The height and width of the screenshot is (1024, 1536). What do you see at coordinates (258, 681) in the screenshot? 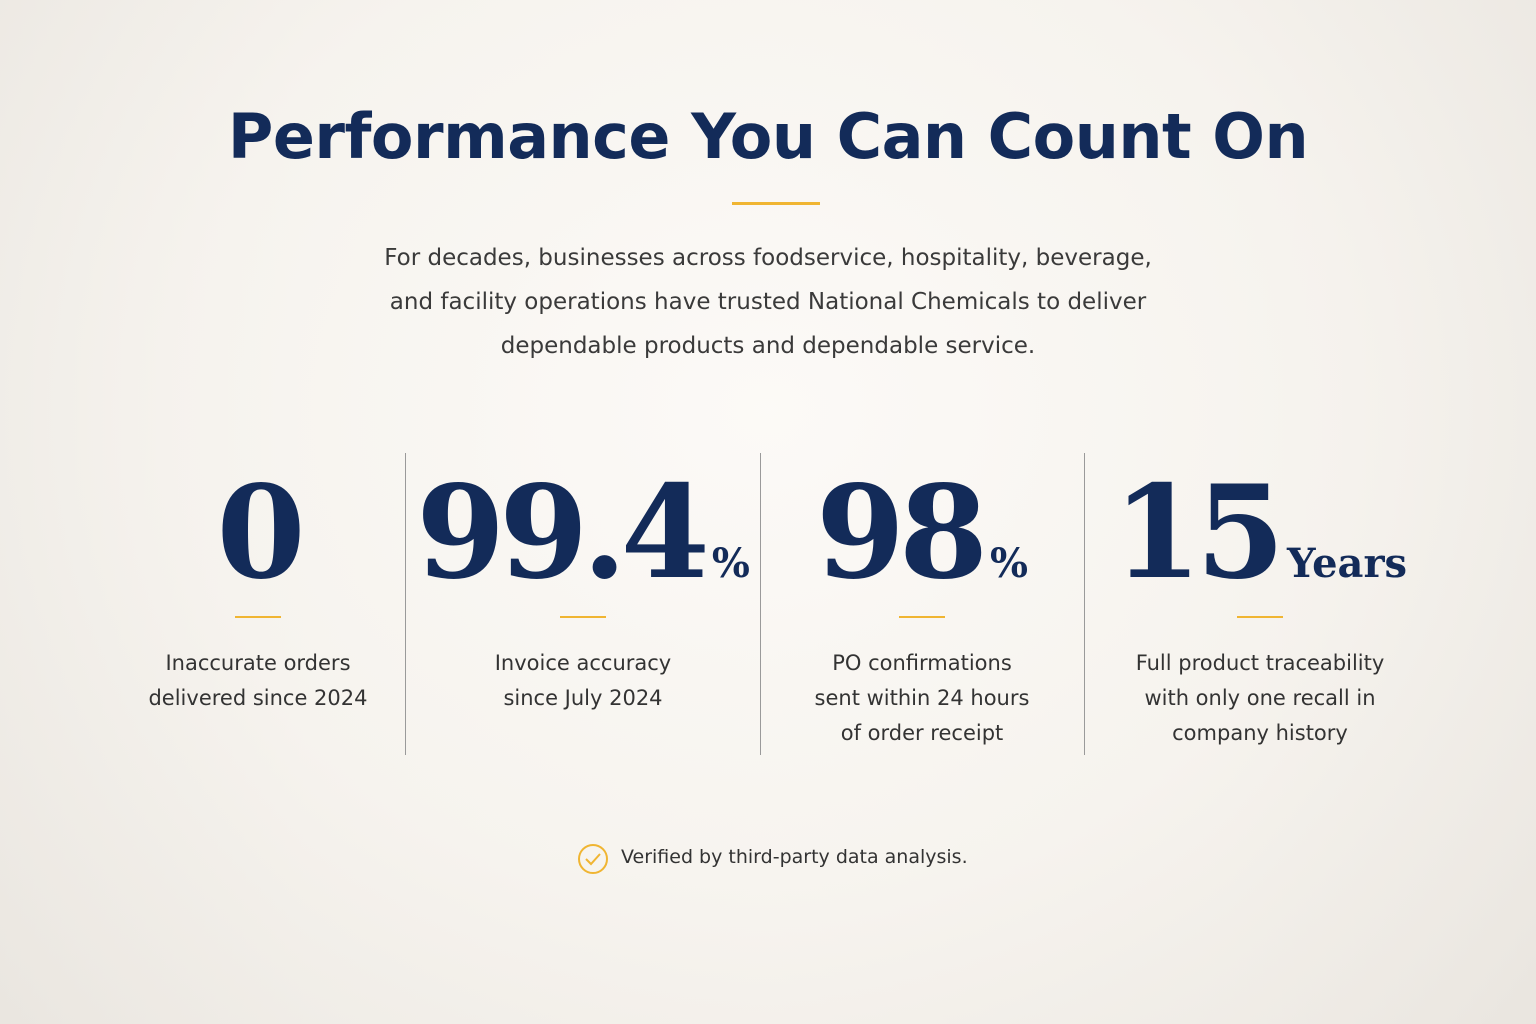
I see `stat-label: Inaccurate orders delivered since 2024` at bounding box center [258, 681].